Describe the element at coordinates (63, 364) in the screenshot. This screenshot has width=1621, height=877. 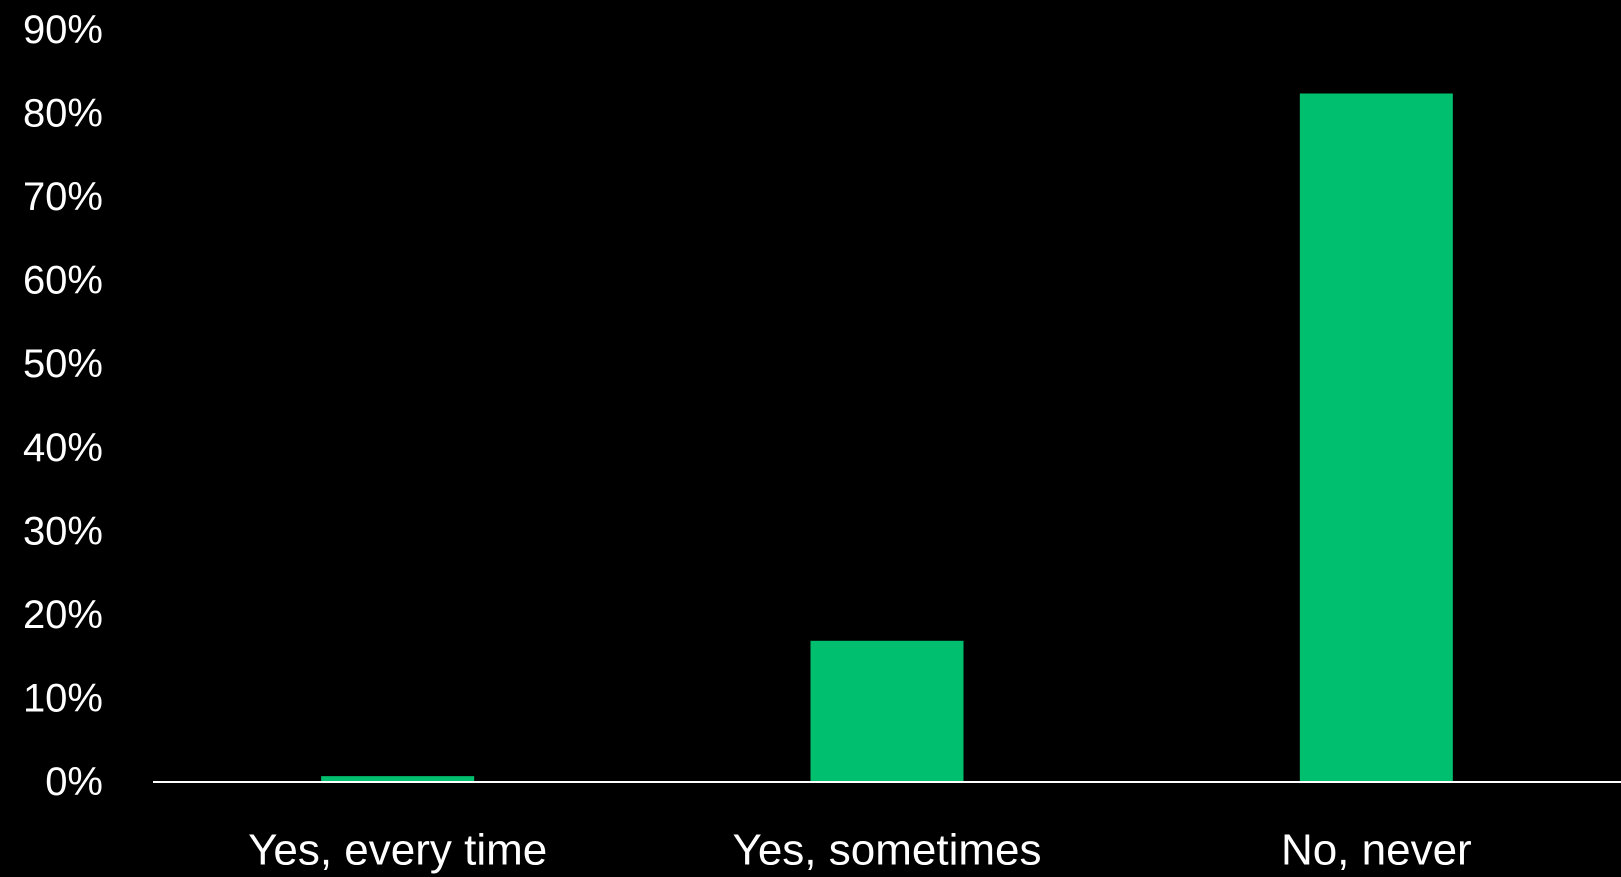
I see `y-tick-label: 50%` at that location.